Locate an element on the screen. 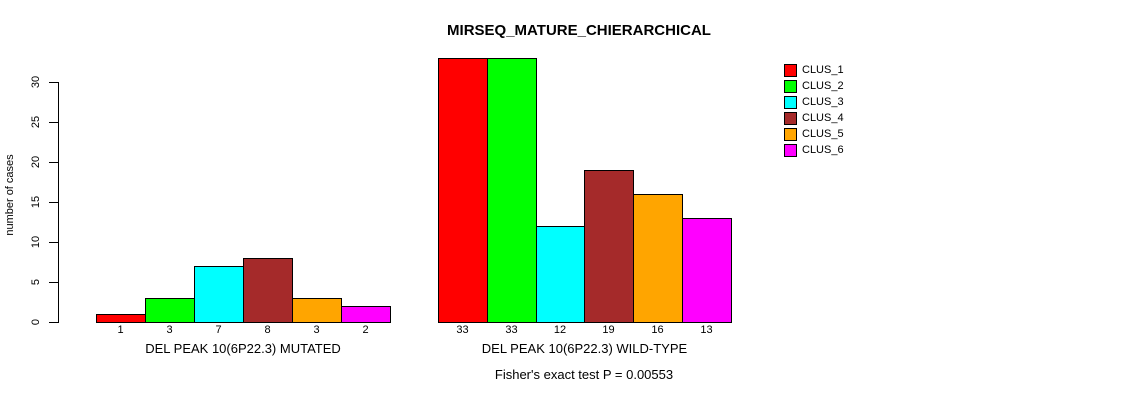 This screenshot has width=1140, height=400. legend: CLUS_1 CLUS_2 CLUS_3 CLUS_4 CLUS_5 CLUS_6 is located at coordinates (814, 112).